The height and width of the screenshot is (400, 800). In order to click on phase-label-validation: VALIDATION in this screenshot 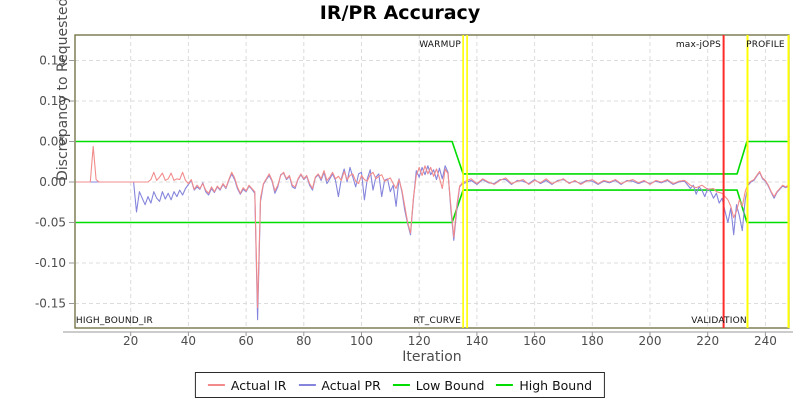, I will do `click(719, 321)`.